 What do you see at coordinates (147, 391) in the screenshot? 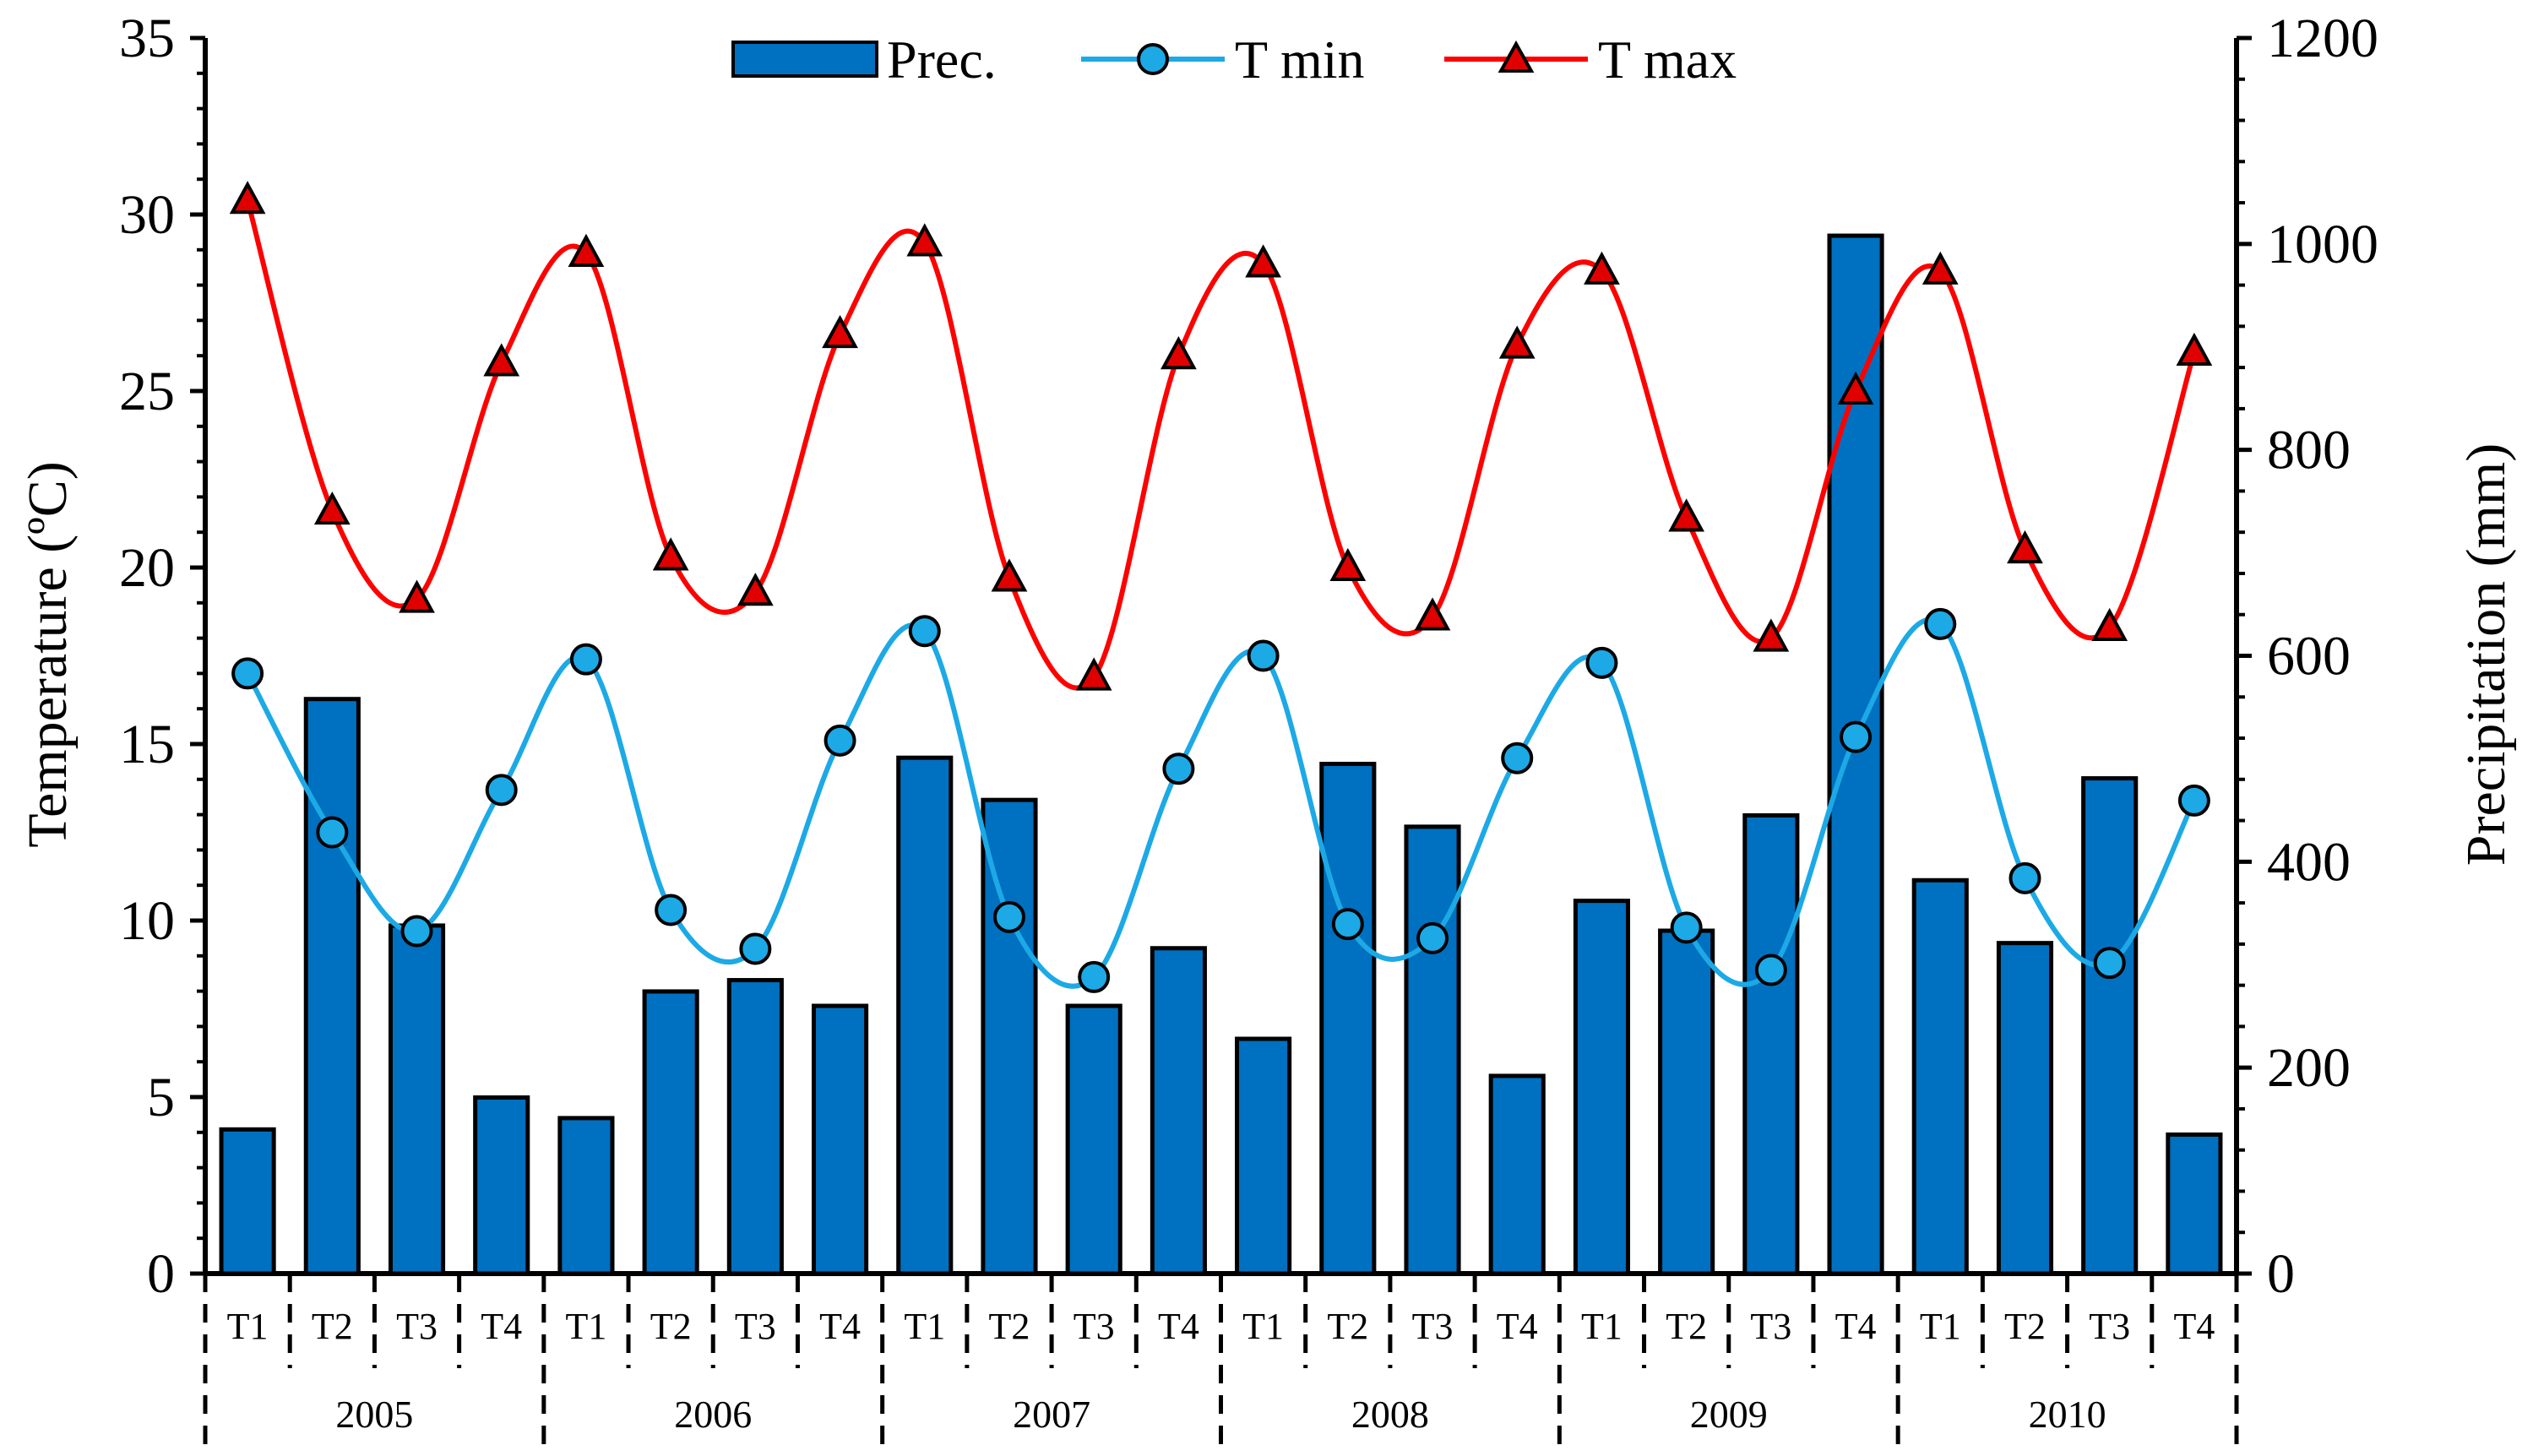
I see `left-tick-label: 25` at bounding box center [147, 391].